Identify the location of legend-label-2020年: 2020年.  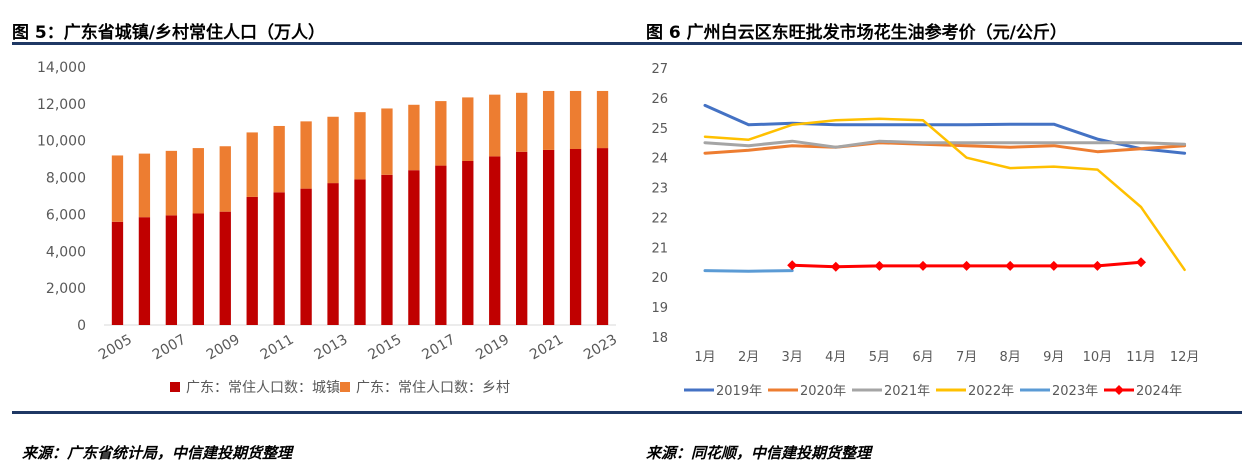
(823, 391).